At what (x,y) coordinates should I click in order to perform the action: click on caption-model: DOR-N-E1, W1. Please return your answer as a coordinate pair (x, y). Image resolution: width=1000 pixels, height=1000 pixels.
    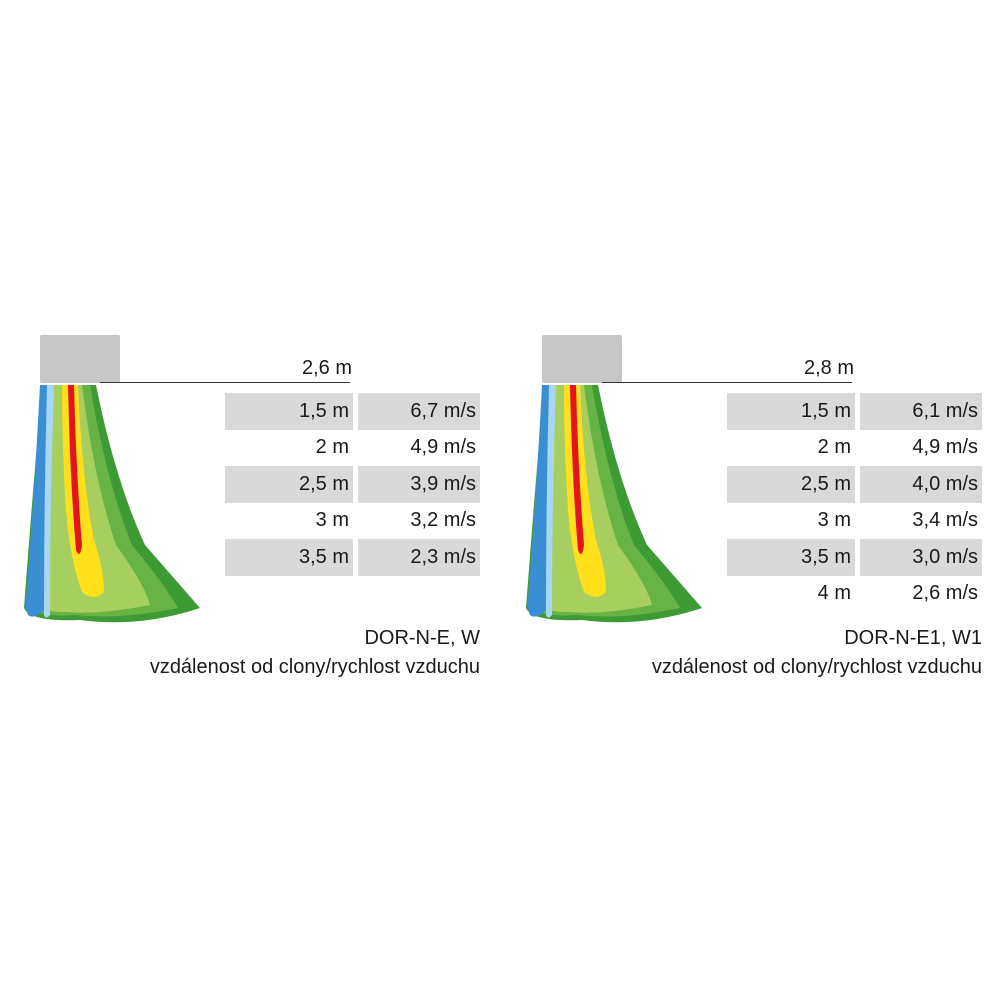
    Looking at the image, I should click on (913, 638).